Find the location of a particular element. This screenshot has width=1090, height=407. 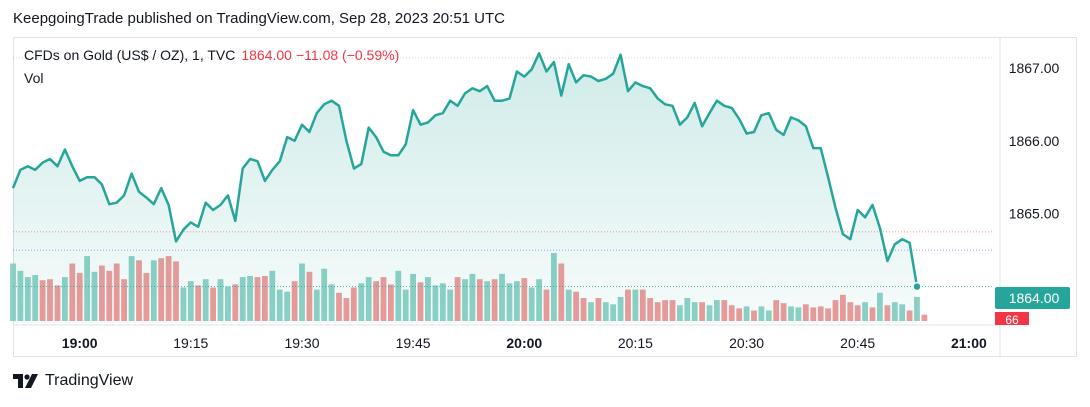

symbol-label: CFDs on Gold (US$ / OZ), 1, TVC is located at coordinates (130, 55).